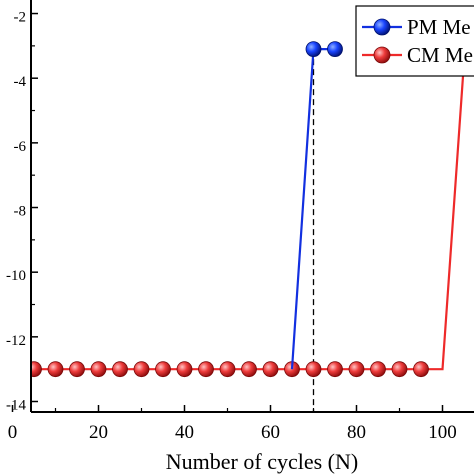  What do you see at coordinates (20, 147) in the screenshot?
I see `y-tick-label: -6` at bounding box center [20, 147].